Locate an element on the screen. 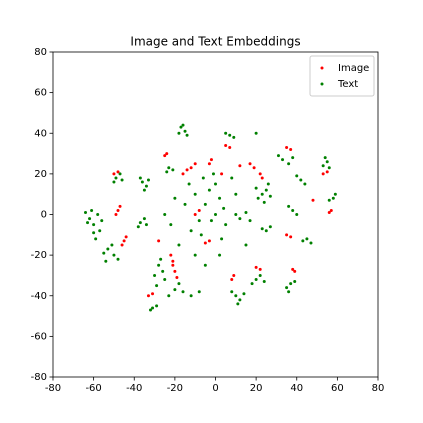 This screenshot has height=423, width=423. x-tick-label: -40 is located at coordinates (134, 388).